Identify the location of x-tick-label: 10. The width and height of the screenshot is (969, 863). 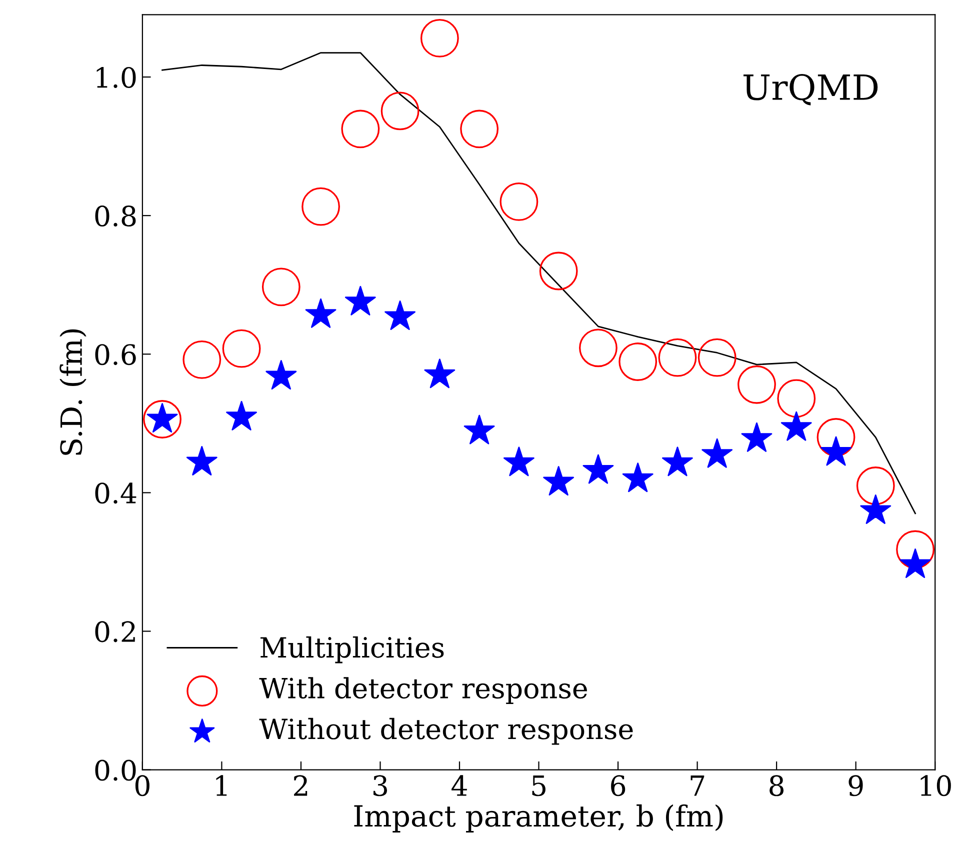
(935, 785).